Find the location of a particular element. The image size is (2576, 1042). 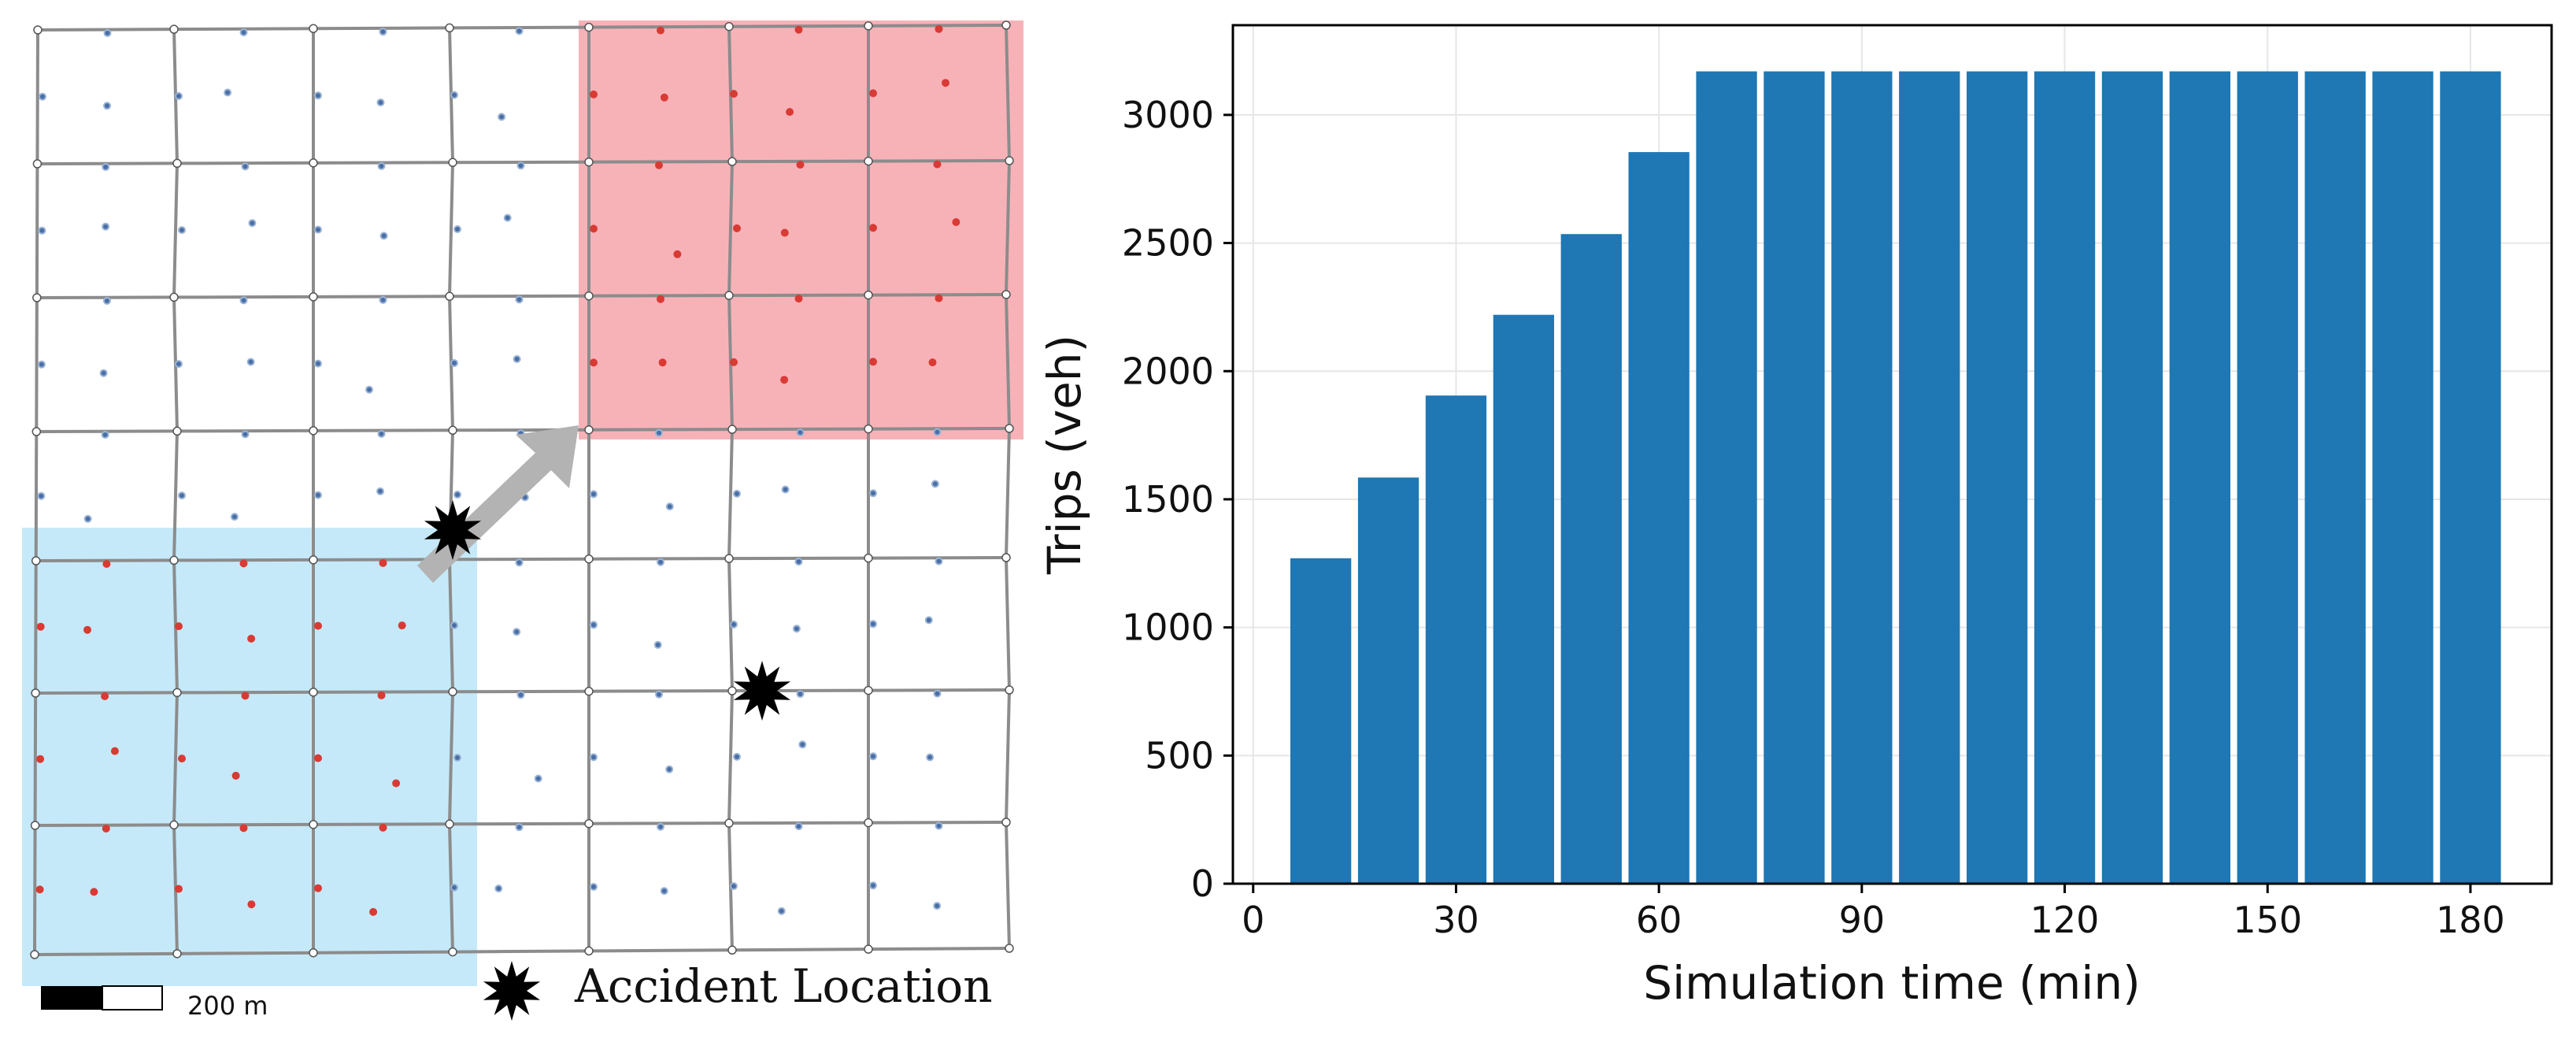

y-axis-ticks: 0 500 1000 1500 2000 2500 3000 is located at coordinates (1177, 499).